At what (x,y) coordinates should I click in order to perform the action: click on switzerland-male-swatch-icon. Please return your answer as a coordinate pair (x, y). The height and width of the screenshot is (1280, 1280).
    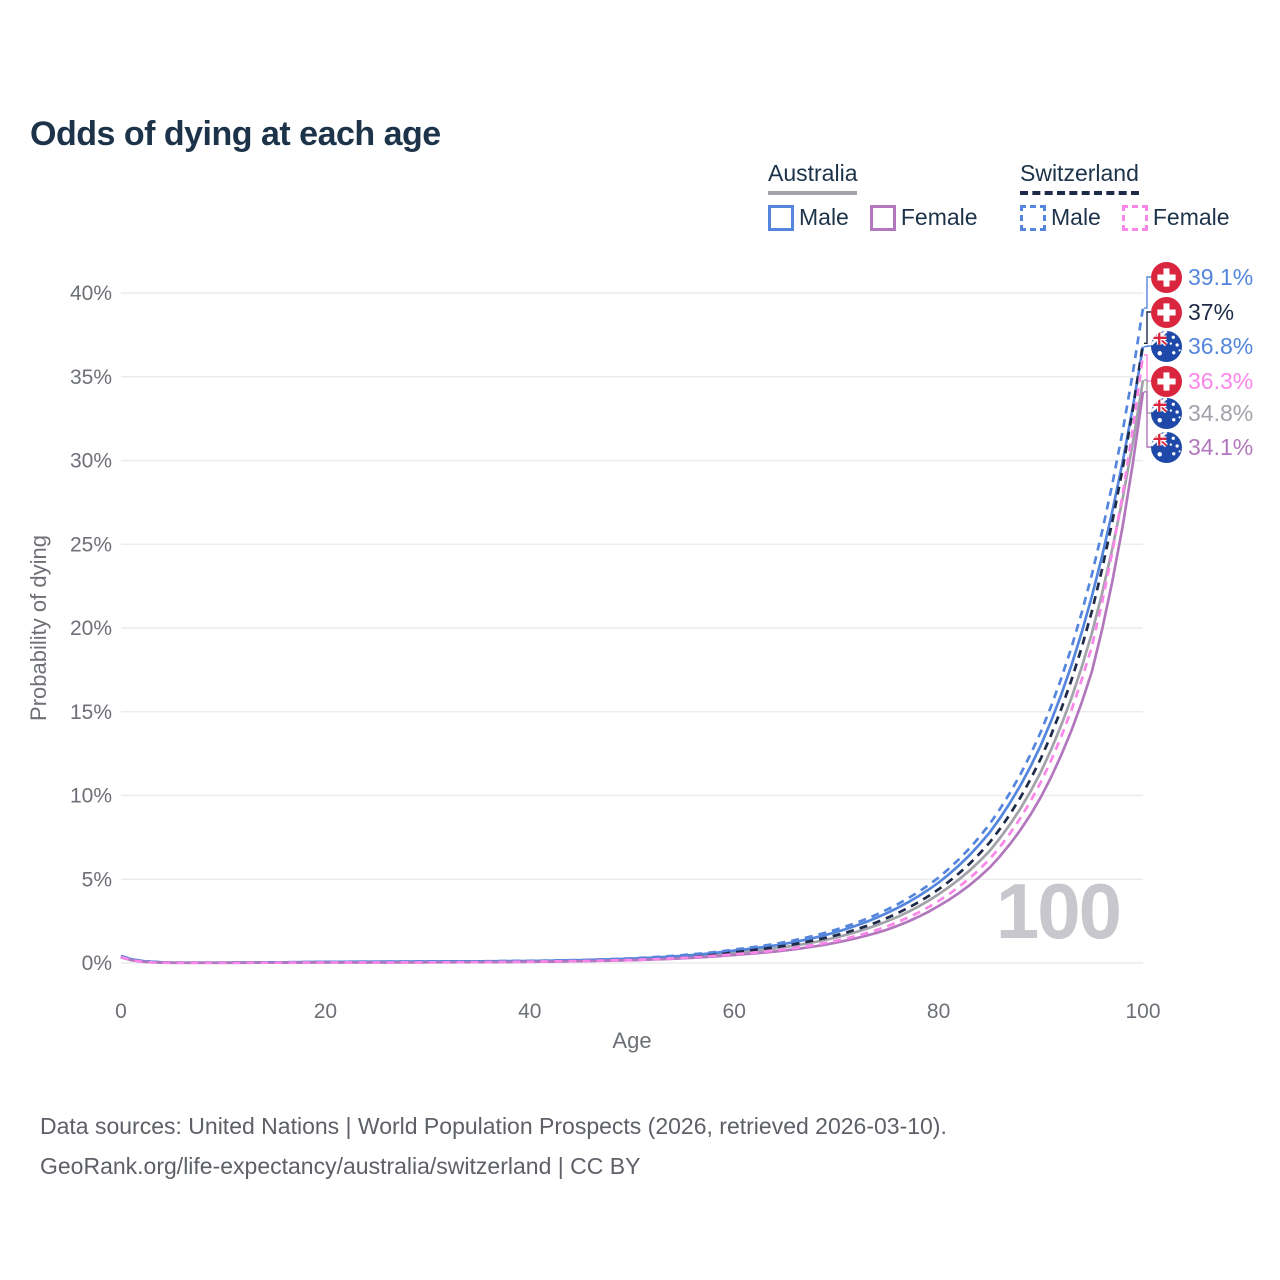
    Looking at the image, I should click on (1033, 217).